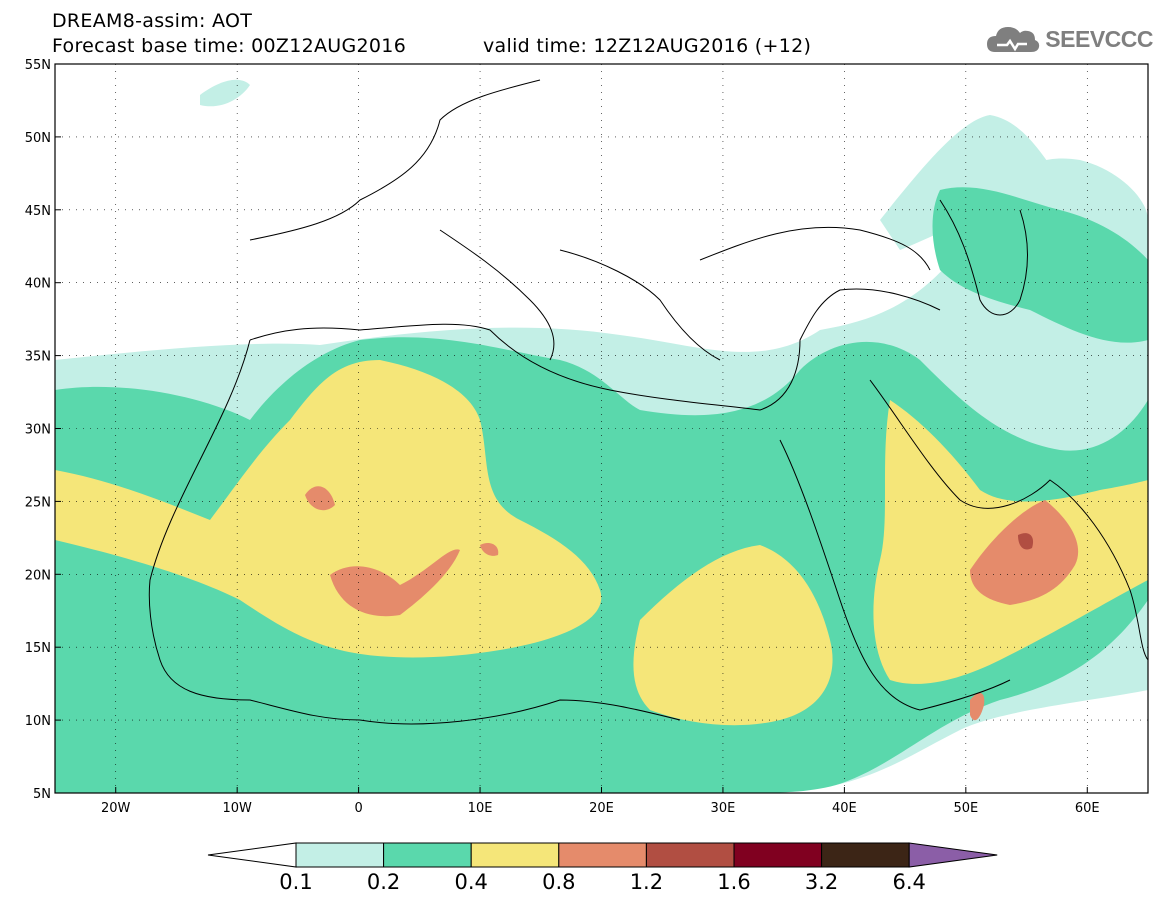 This screenshot has height=905, width=1165. Describe the element at coordinates (38, 211) in the screenshot. I see `y-tick-label: 45N` at that location.